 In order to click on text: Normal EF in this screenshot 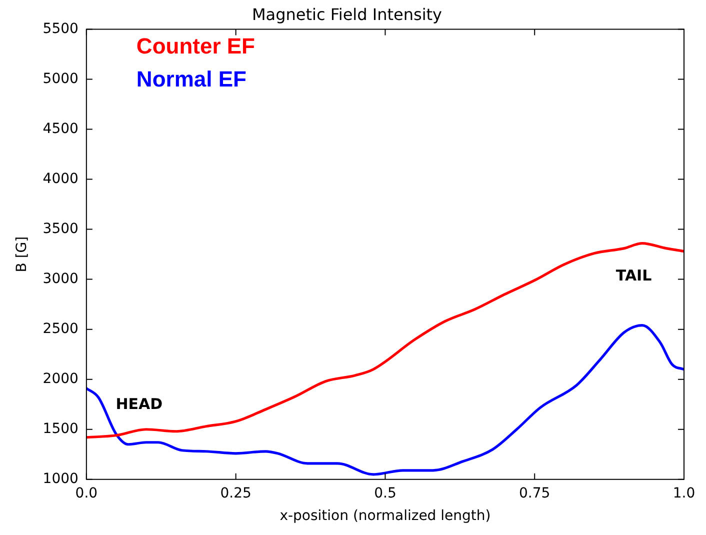, I will do `click(191, 79)`.